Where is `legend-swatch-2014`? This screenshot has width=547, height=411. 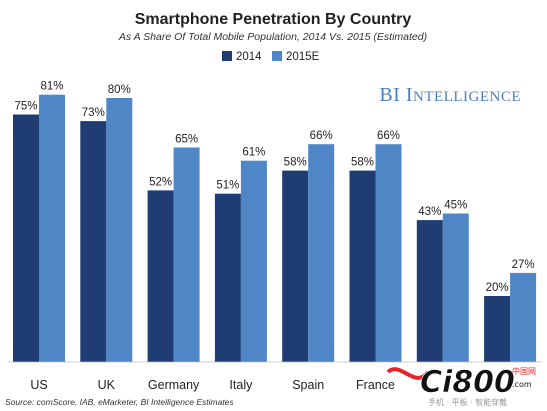 legend-swatch-2014 is located at coordinates (227, 56).